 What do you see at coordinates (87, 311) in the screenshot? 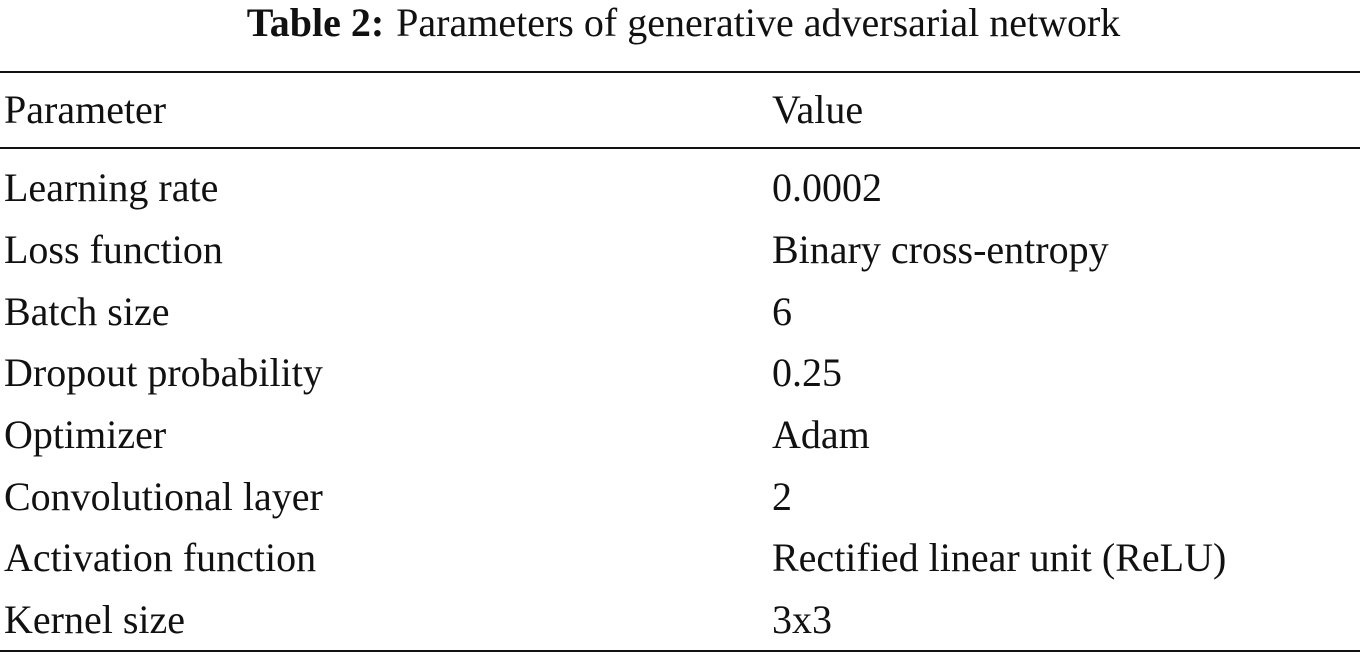
I see `table-cell: Batch size` at bounding box center [87, 311].